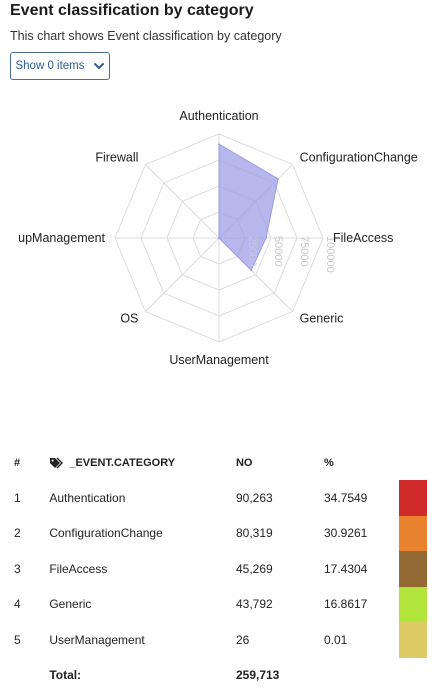 Image resolution: width=434 pixels, height=693 pixels. Describe the element at coordinates (29, 675) in the screenshot. I see `total-index` at that location.